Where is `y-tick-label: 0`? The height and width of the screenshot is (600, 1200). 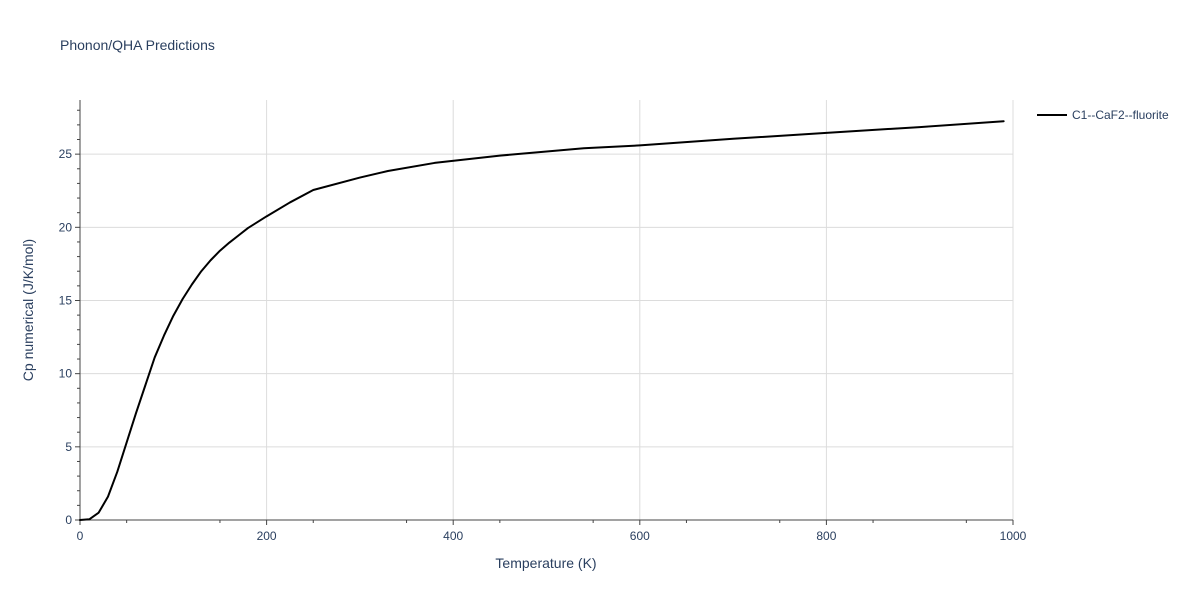 y-tick-label: 0 is located at coordinates (68, 520).